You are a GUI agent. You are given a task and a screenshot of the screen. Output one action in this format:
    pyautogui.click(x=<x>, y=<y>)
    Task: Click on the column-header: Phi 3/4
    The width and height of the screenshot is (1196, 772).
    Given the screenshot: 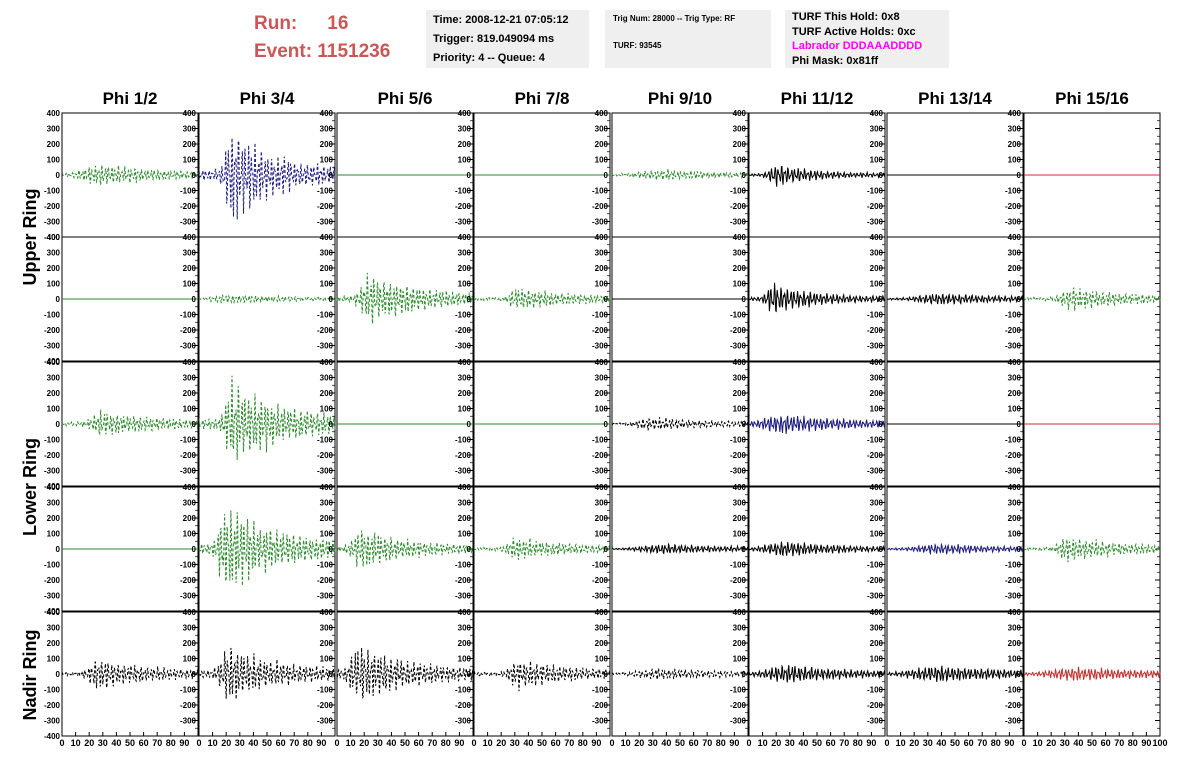 What is the action you would take?
    pyautogui.click(x=267, y=98)
    